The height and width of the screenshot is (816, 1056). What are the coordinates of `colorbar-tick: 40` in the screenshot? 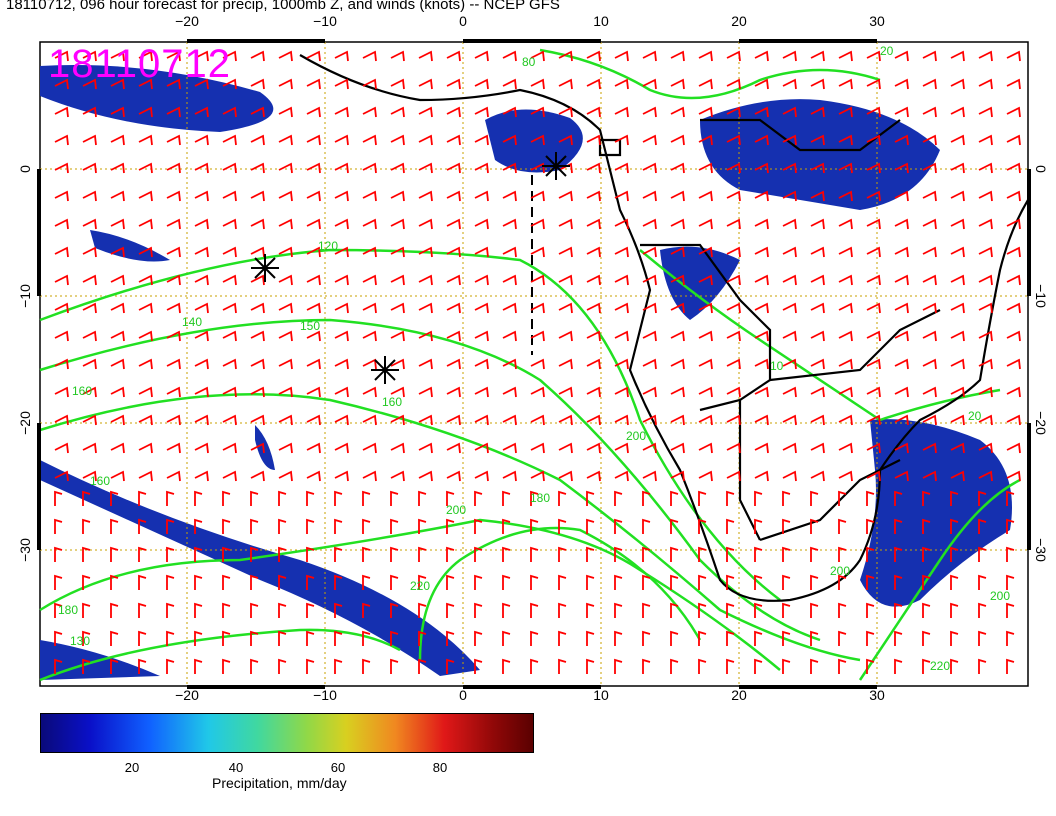 It's located at (236, 767).